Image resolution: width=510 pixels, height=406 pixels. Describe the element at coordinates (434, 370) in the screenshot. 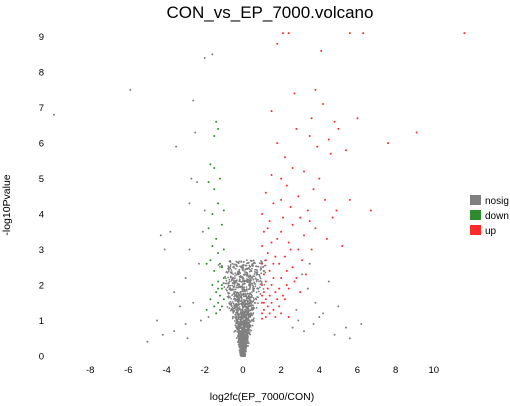

I see `x-tick-label: 10` at that location.